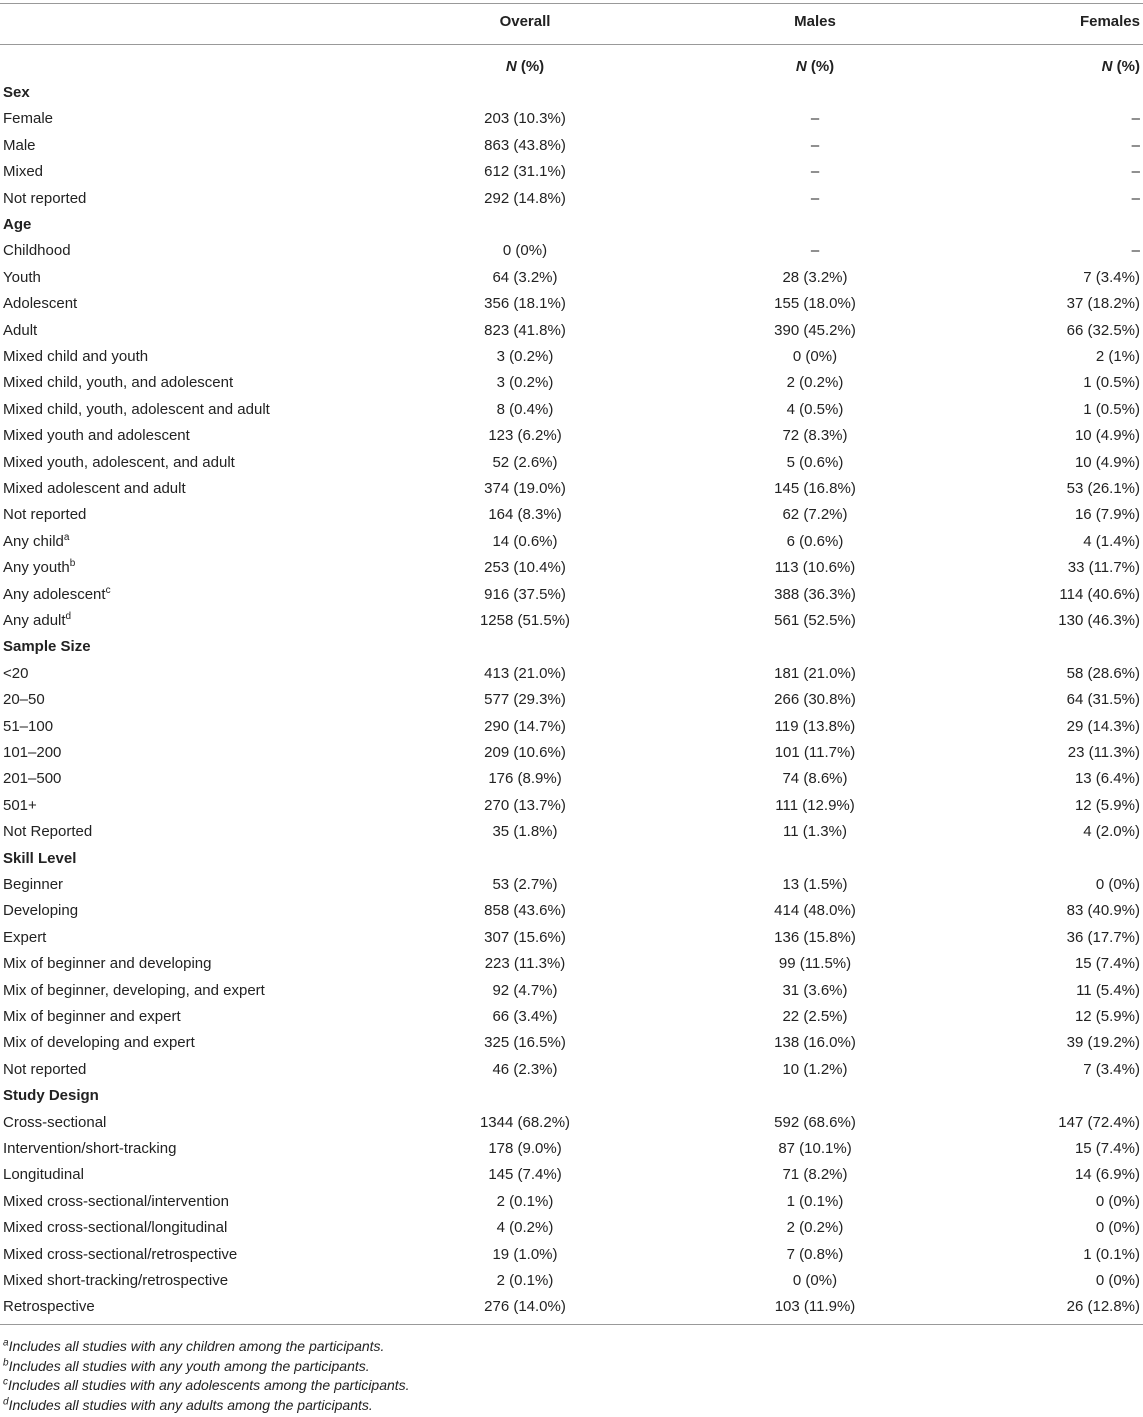 The image size is (1143, 1417). Describe the element at coordinates (525, 1122) in the screenshot. I see `cell: 1344 (68.2%)` at that location.